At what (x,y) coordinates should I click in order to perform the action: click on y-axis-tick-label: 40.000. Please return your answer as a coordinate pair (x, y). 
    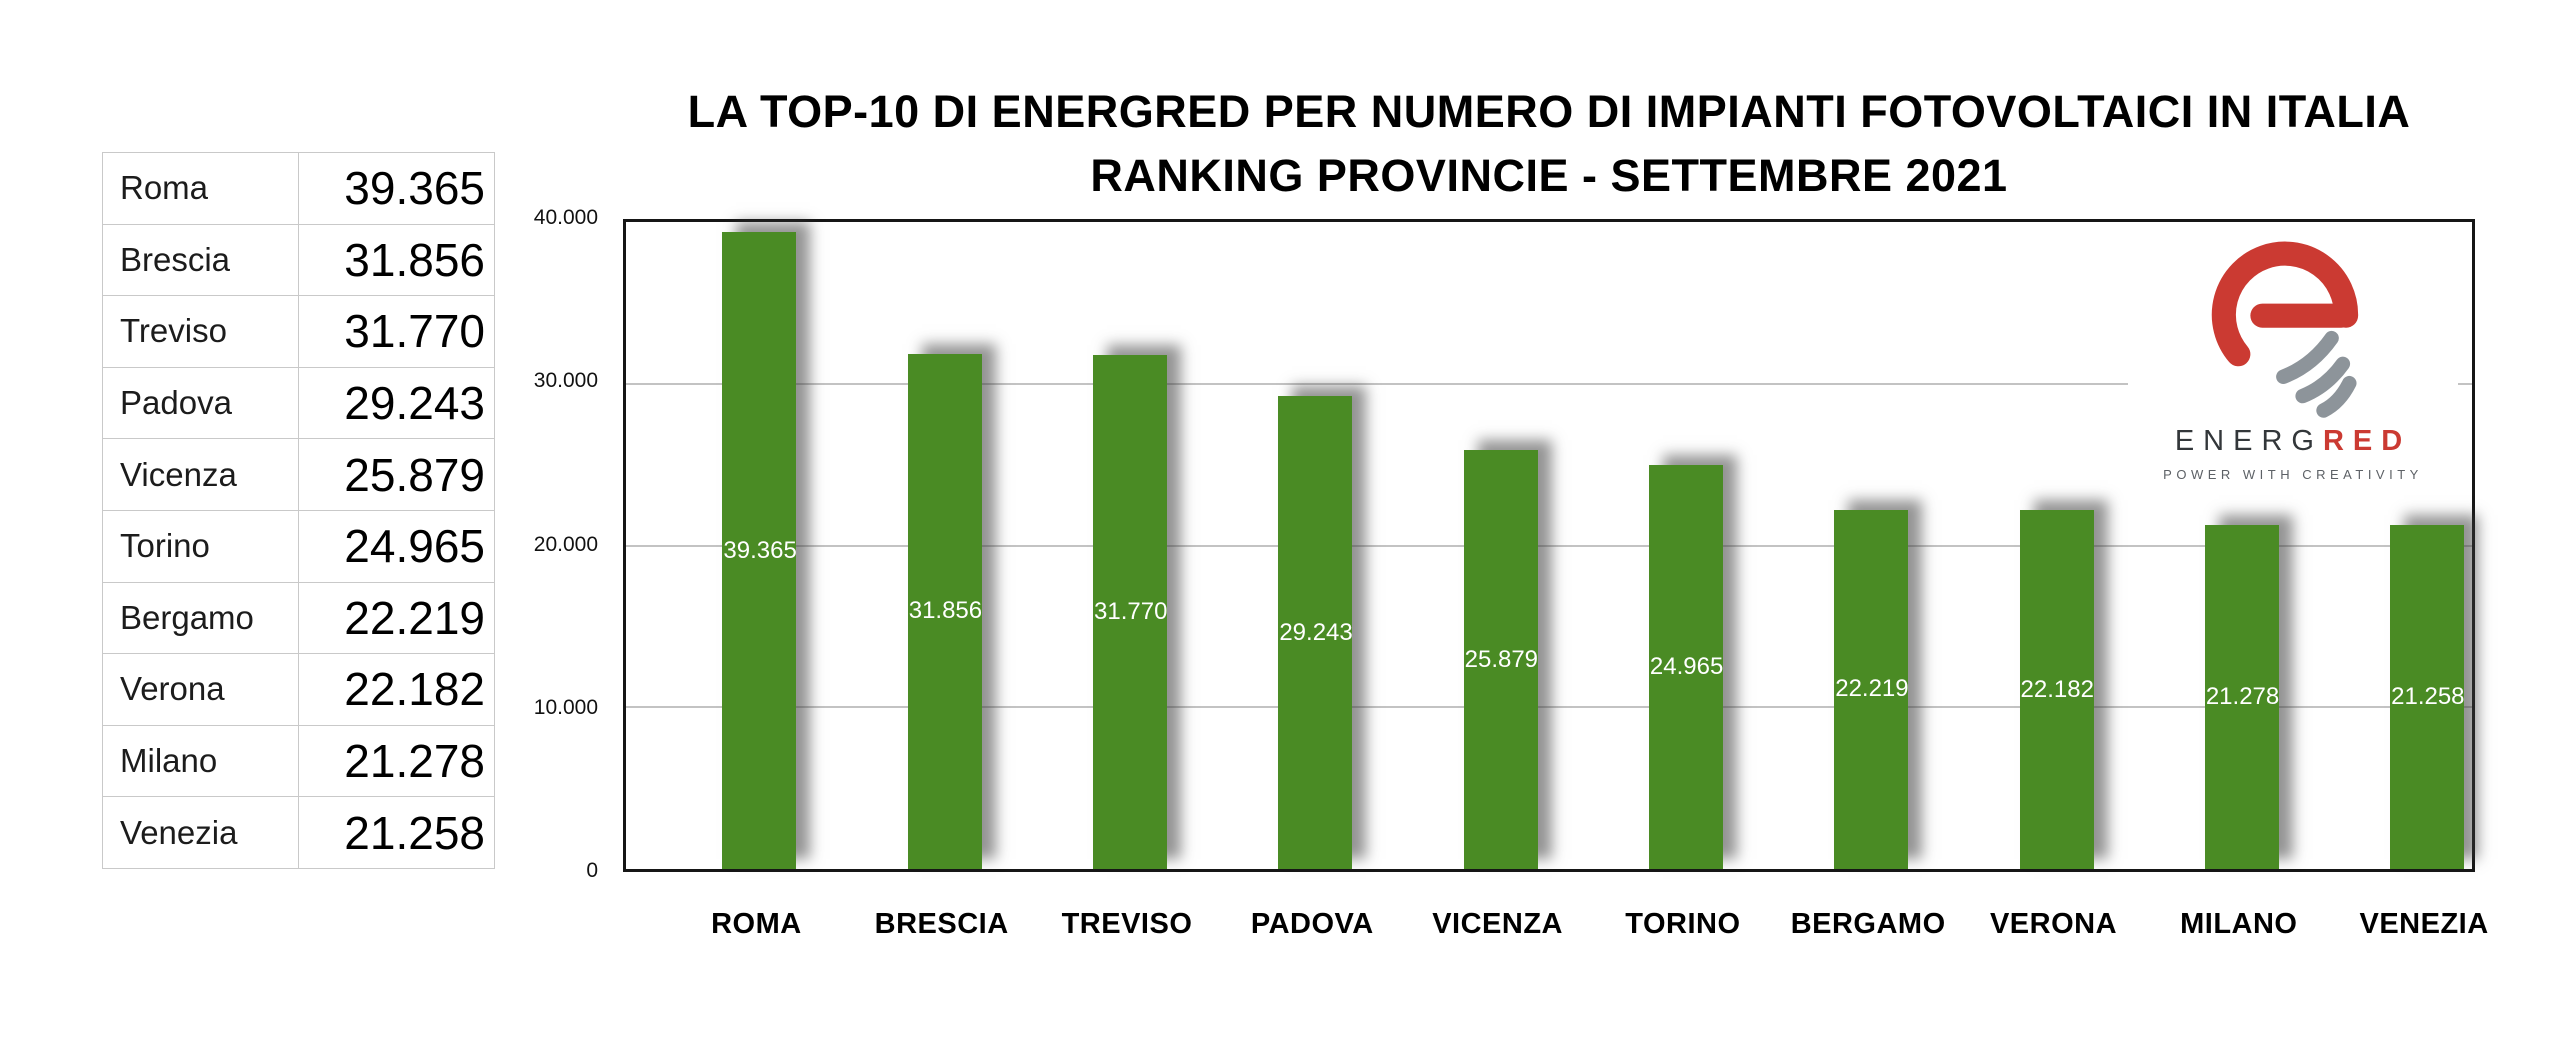
    Looking at the image, I should click on (565, 217).